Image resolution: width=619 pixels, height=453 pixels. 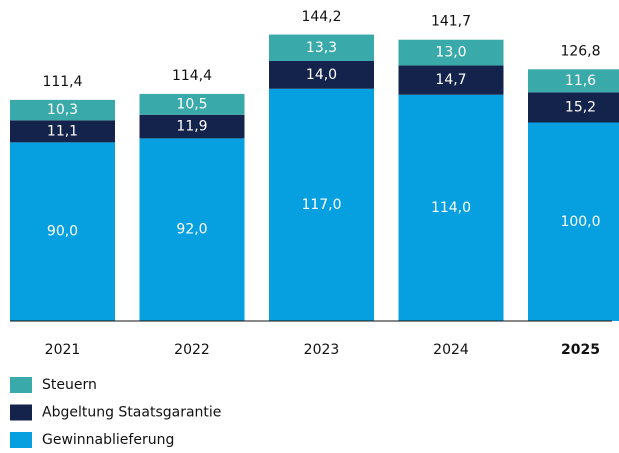 I want to click on value-label: 11,6, so click(x=580, y=81).